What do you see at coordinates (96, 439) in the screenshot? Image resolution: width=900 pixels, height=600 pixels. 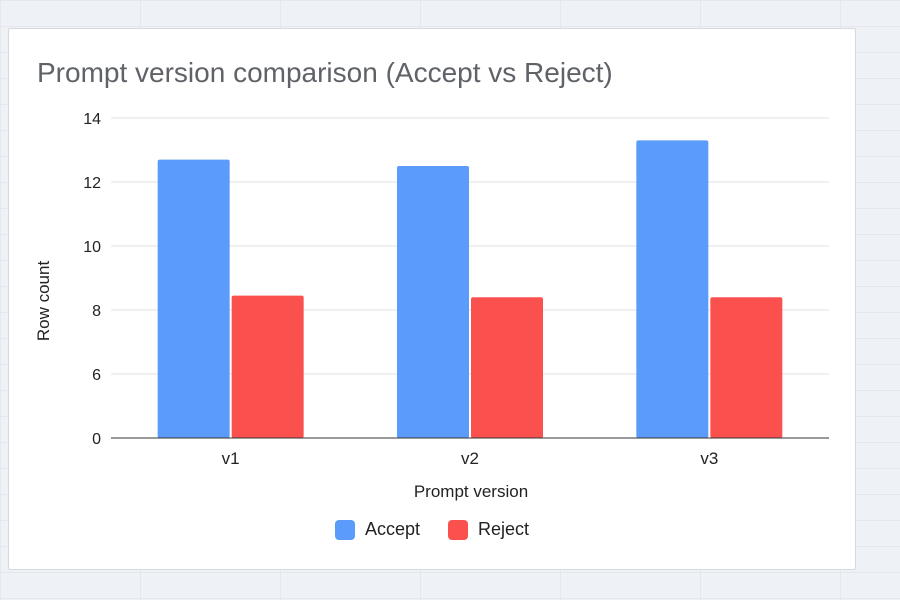 I see `y-tick-label: 0` at bounding box center [96, 439].